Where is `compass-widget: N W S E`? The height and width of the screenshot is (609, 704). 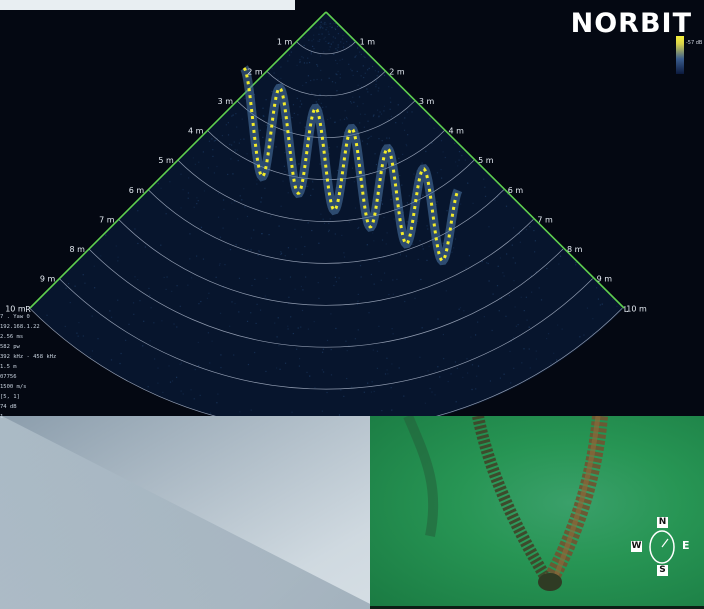 compass-widget: N W S E is located at coordinates (666, 547).